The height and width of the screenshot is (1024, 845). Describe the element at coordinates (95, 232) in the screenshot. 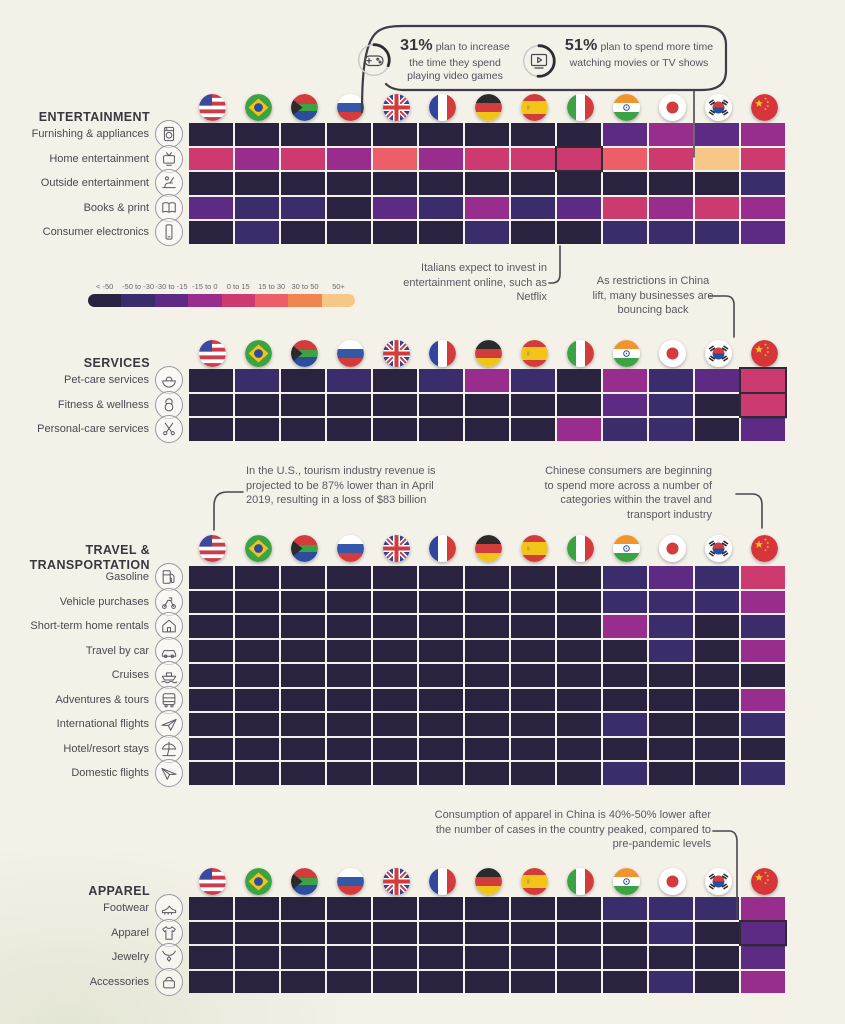

I see `row-label: Consumer electronics` at that location.